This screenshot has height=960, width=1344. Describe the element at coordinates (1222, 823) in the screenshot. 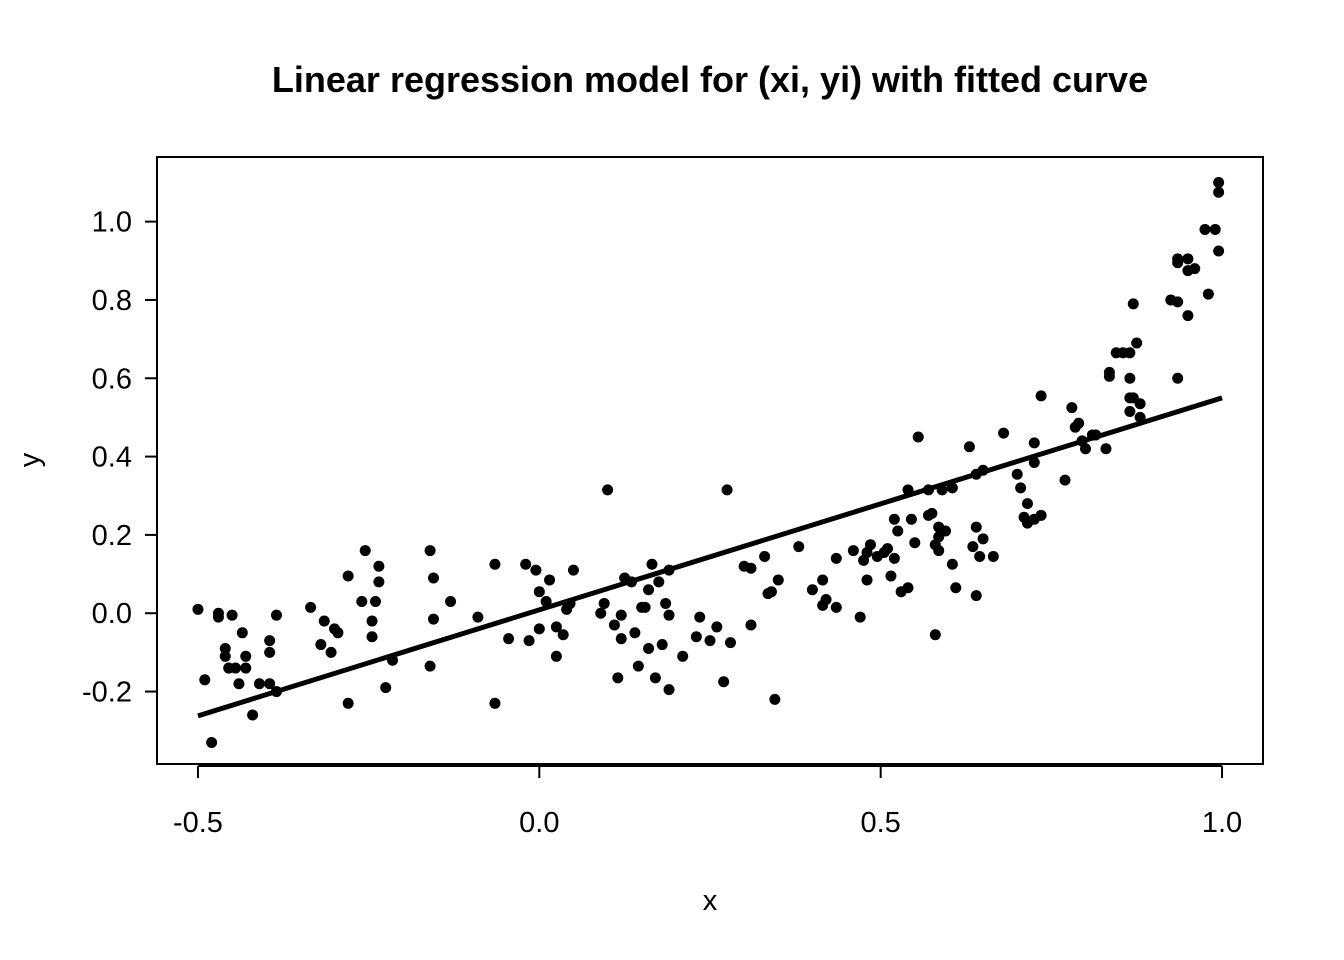

I see `x-tick-label: 1.0` at that location.